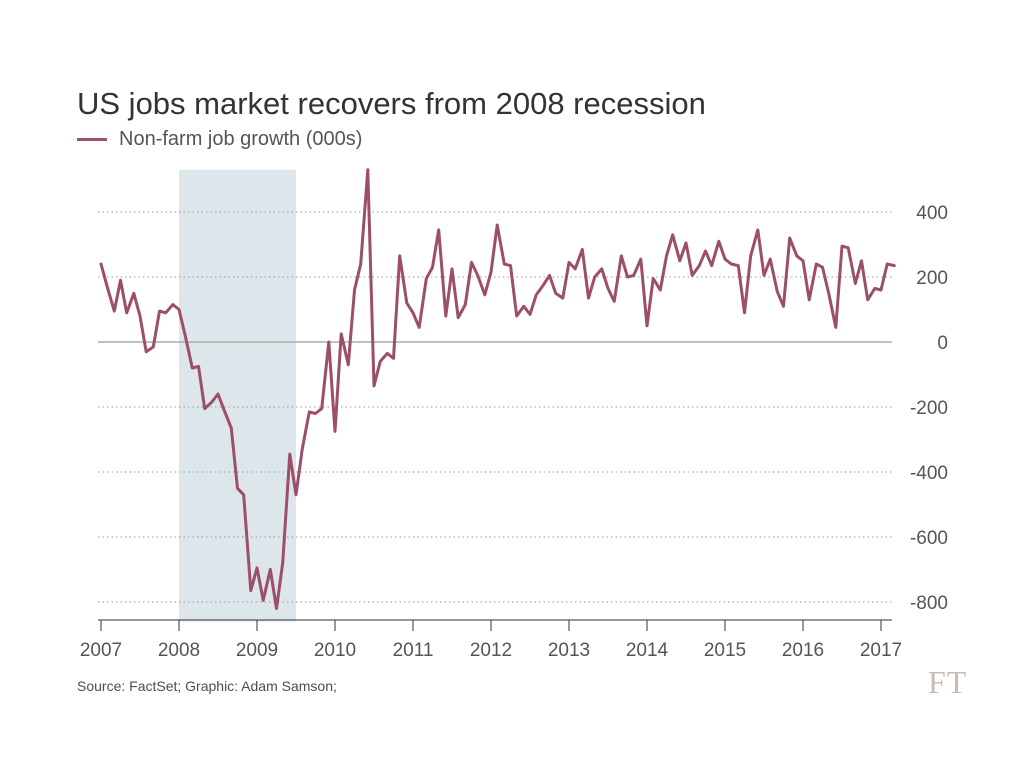  Describe the element at coordinates (942, 343) in the screenshot. I see `y-tick-label: 0` at that location.